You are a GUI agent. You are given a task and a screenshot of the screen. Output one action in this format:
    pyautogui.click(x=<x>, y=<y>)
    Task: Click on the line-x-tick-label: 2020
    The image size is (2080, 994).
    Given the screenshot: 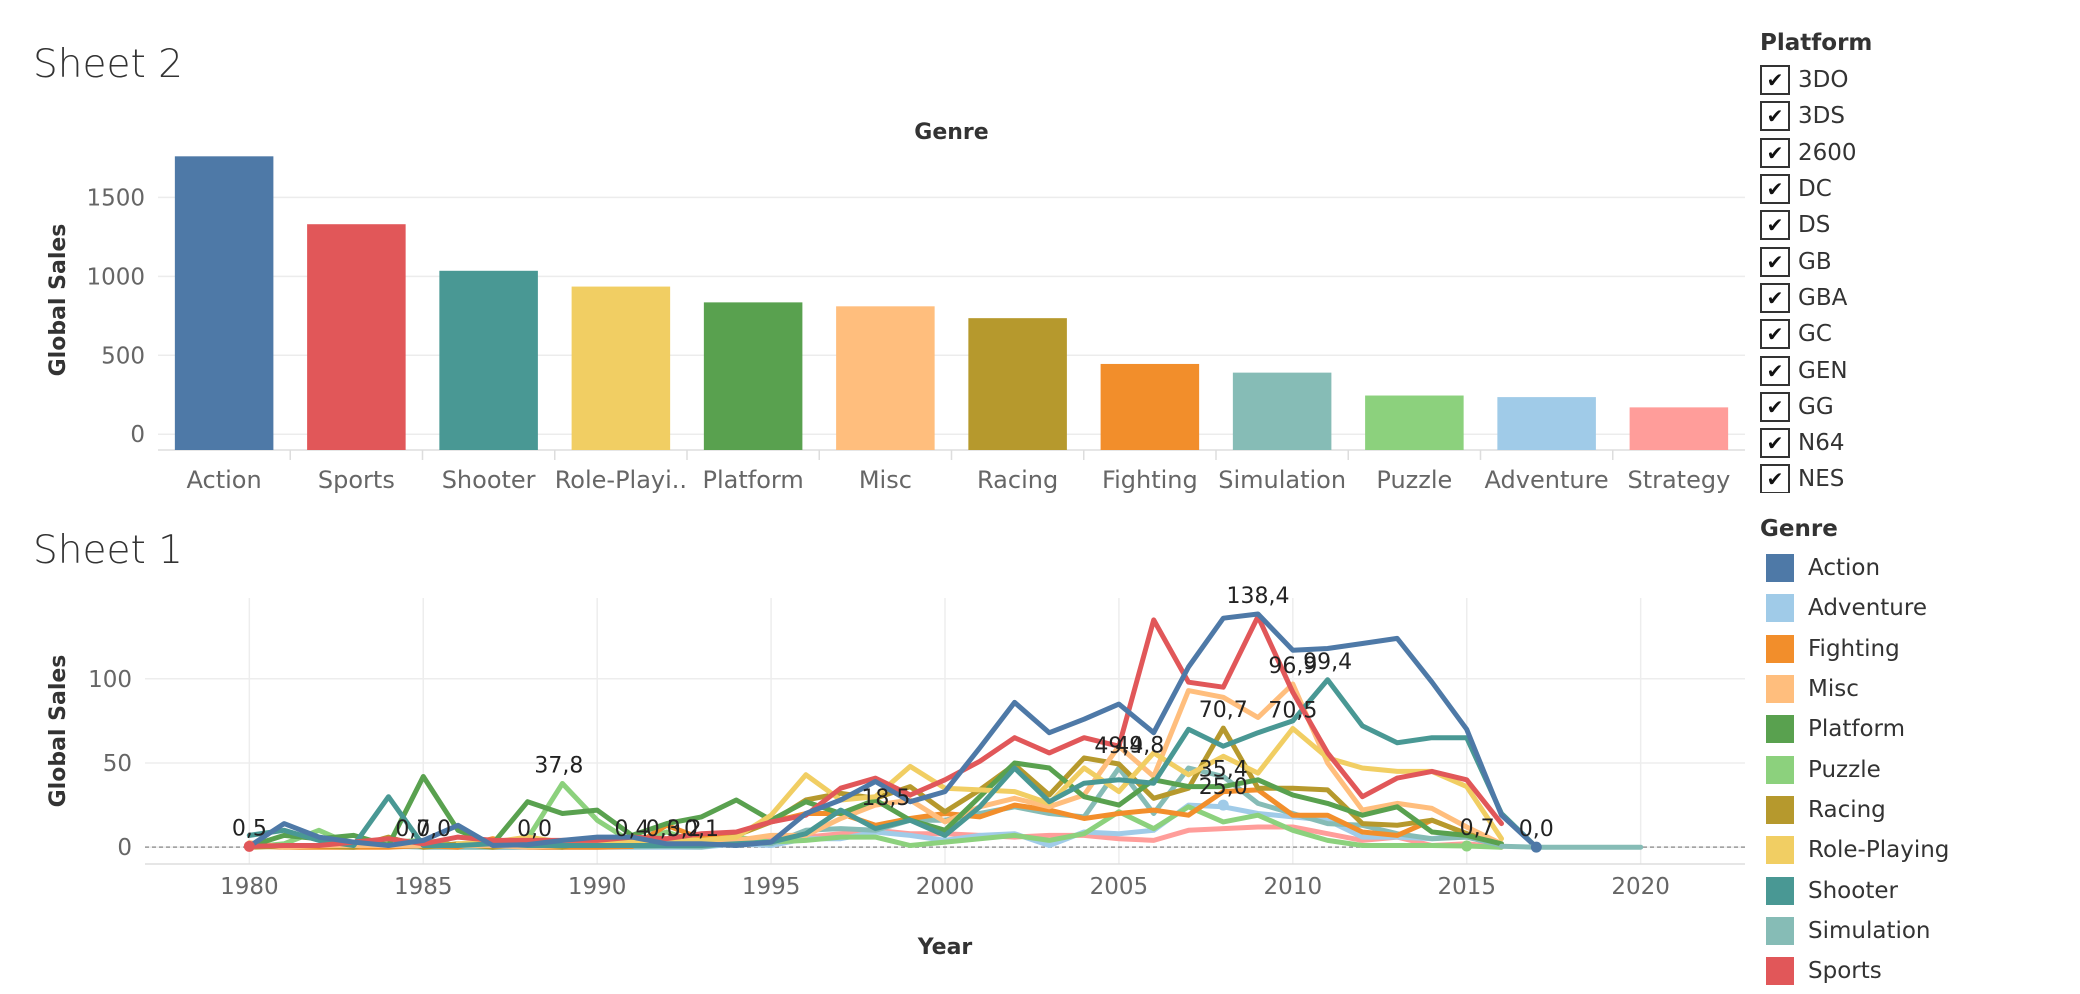 What is the action you would take?
    pyautogui.click(x=1640, y=887)
    